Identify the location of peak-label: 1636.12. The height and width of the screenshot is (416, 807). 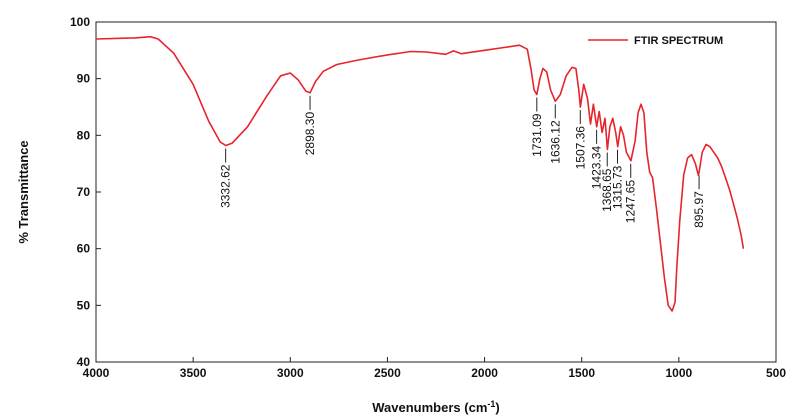
(555, 142).